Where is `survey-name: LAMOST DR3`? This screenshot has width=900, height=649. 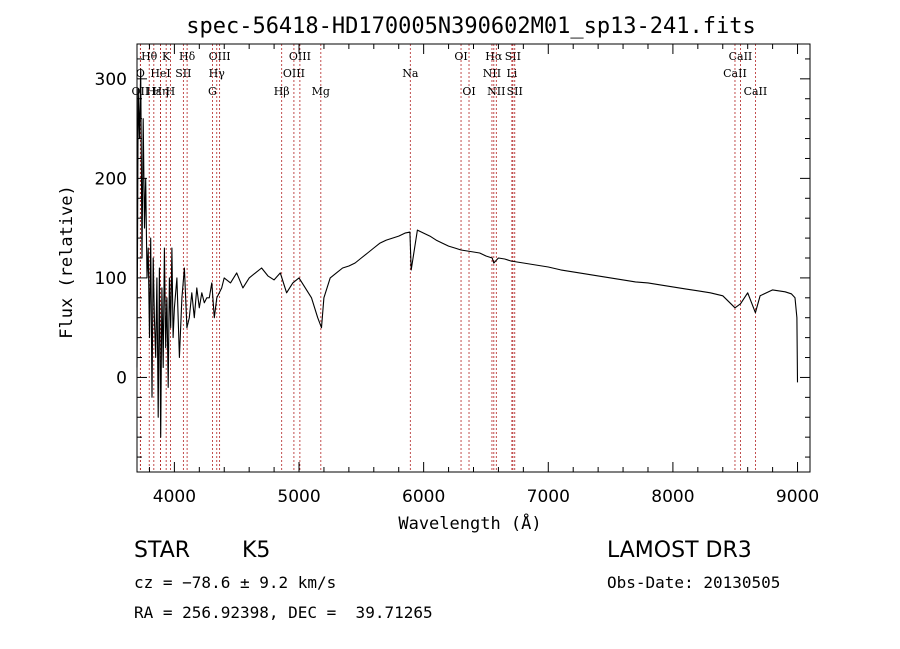
survey-name: LAMOST DR3 is located at coordinates (679, 550).